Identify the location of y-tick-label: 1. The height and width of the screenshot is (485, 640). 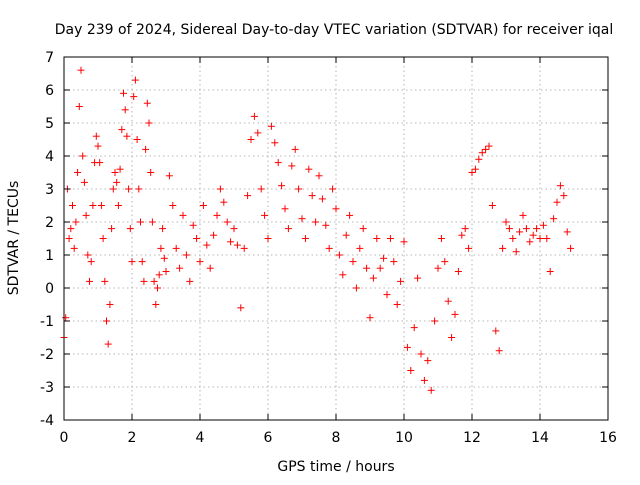
(49, 256).